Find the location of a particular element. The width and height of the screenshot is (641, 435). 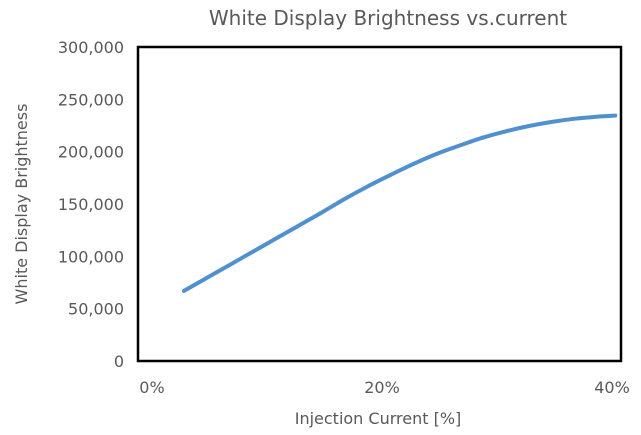

x-axis-label: Injection Current [%] is located at coordinates (378, 418).